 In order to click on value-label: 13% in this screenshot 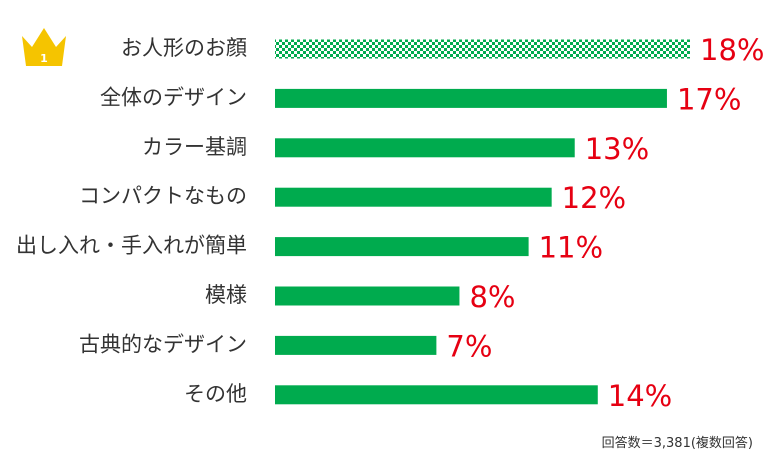, I will do `click(617, 149)`.